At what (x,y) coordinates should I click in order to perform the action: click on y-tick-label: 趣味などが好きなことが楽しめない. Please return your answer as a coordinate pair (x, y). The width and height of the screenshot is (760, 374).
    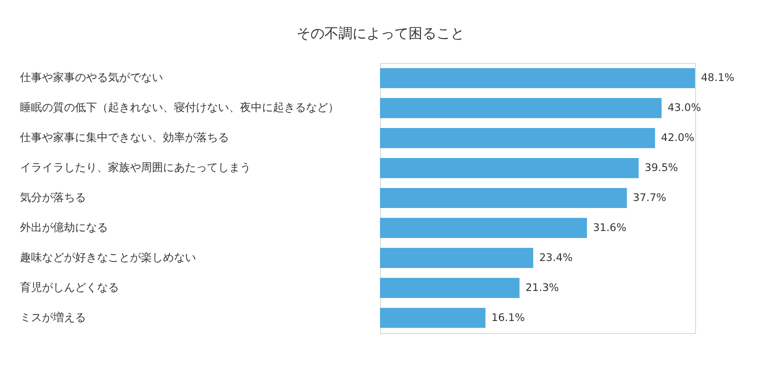
    Looking at the image, I should click on (108, 257).